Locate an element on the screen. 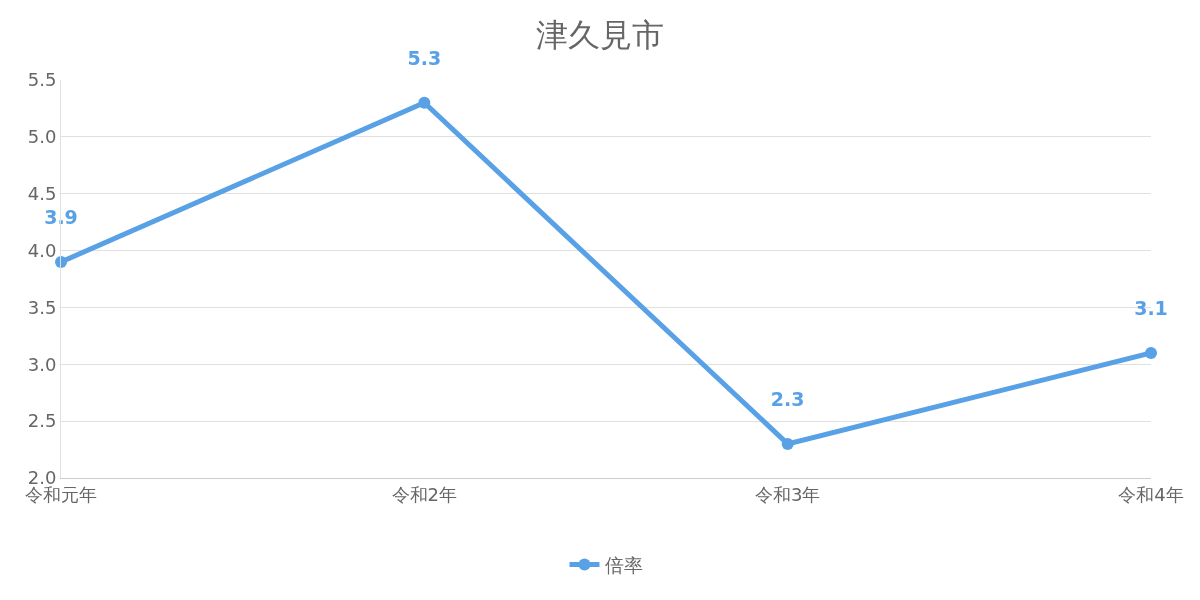 The image size is (1200, 600). x-tick-label: 令和3年 is located at coordinates (787, 494).